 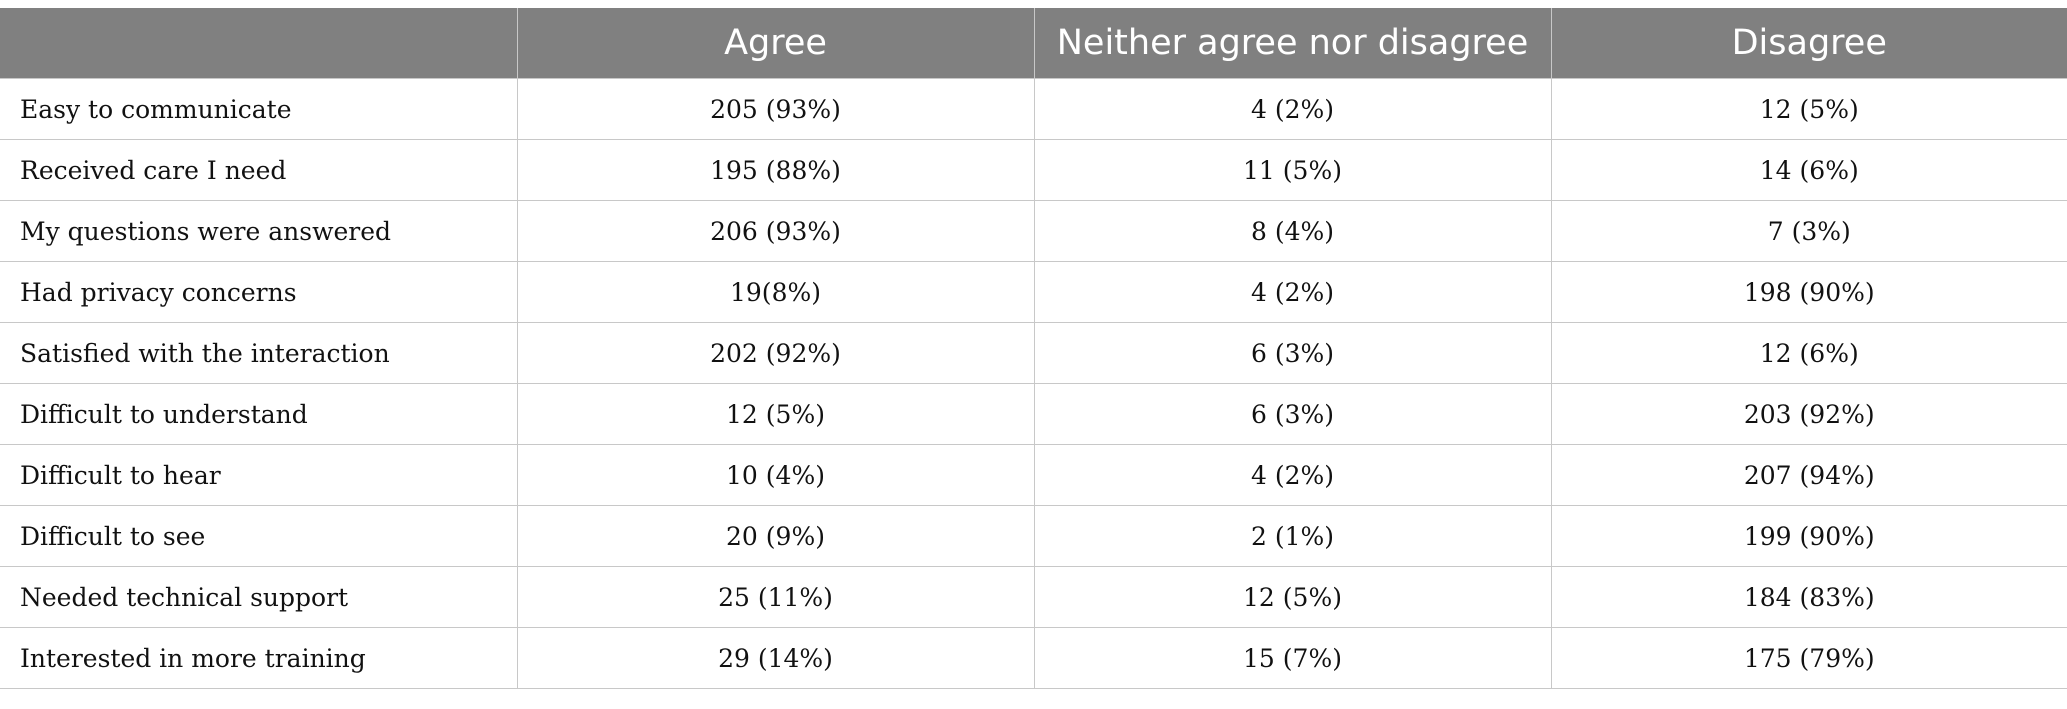 I want to click on cell-disagree: 14 (6%), so click(x=1808, y=170).